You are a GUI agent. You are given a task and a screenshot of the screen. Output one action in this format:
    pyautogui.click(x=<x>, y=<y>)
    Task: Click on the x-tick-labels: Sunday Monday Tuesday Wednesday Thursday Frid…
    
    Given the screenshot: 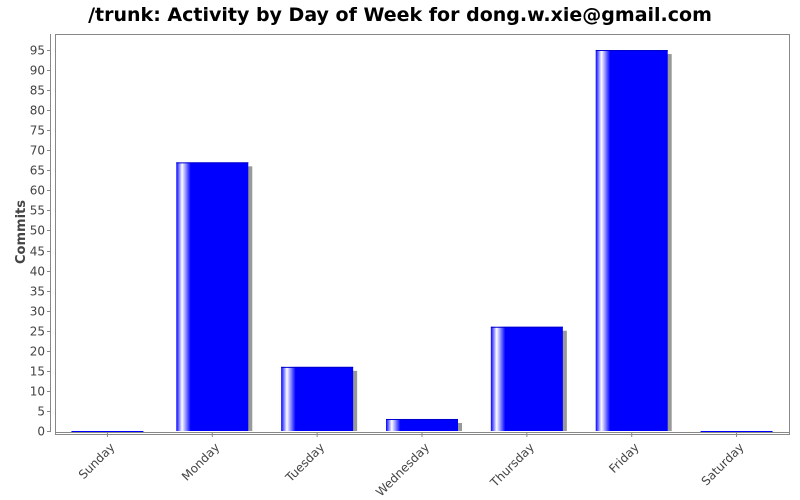 What is the action you would take?
    pyautogui.click(x=411, y=466)
    